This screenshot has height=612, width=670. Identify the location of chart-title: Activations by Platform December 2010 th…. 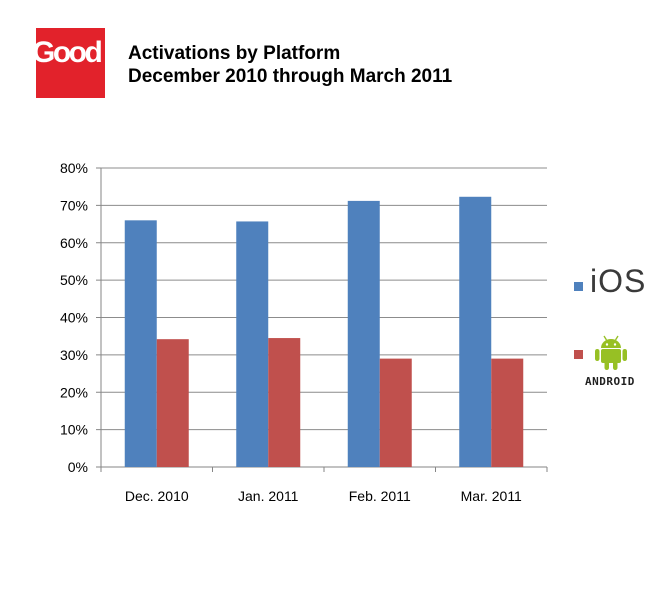
(290, 65).